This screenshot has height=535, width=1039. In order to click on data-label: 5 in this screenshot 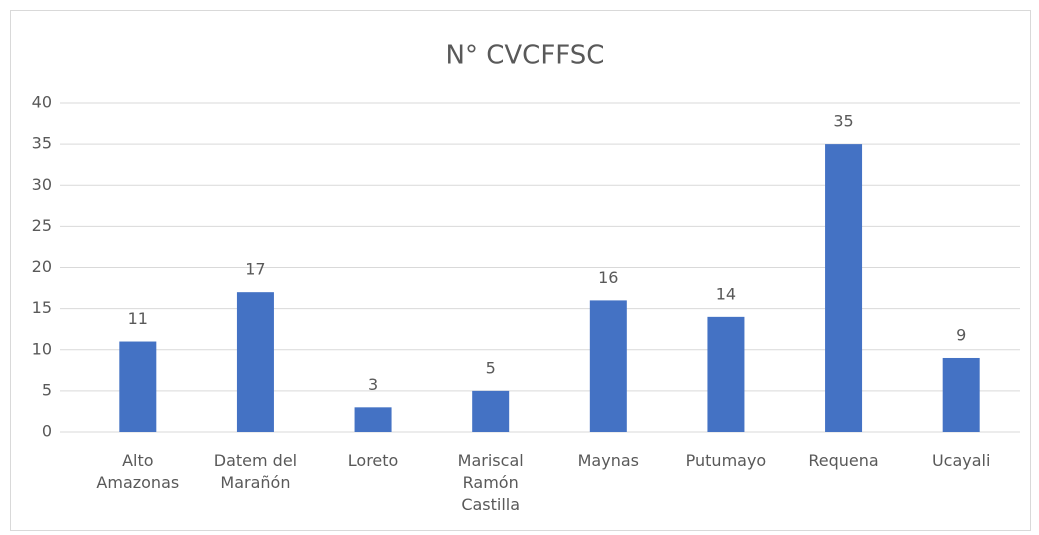, I will do `click(491, 367)`.